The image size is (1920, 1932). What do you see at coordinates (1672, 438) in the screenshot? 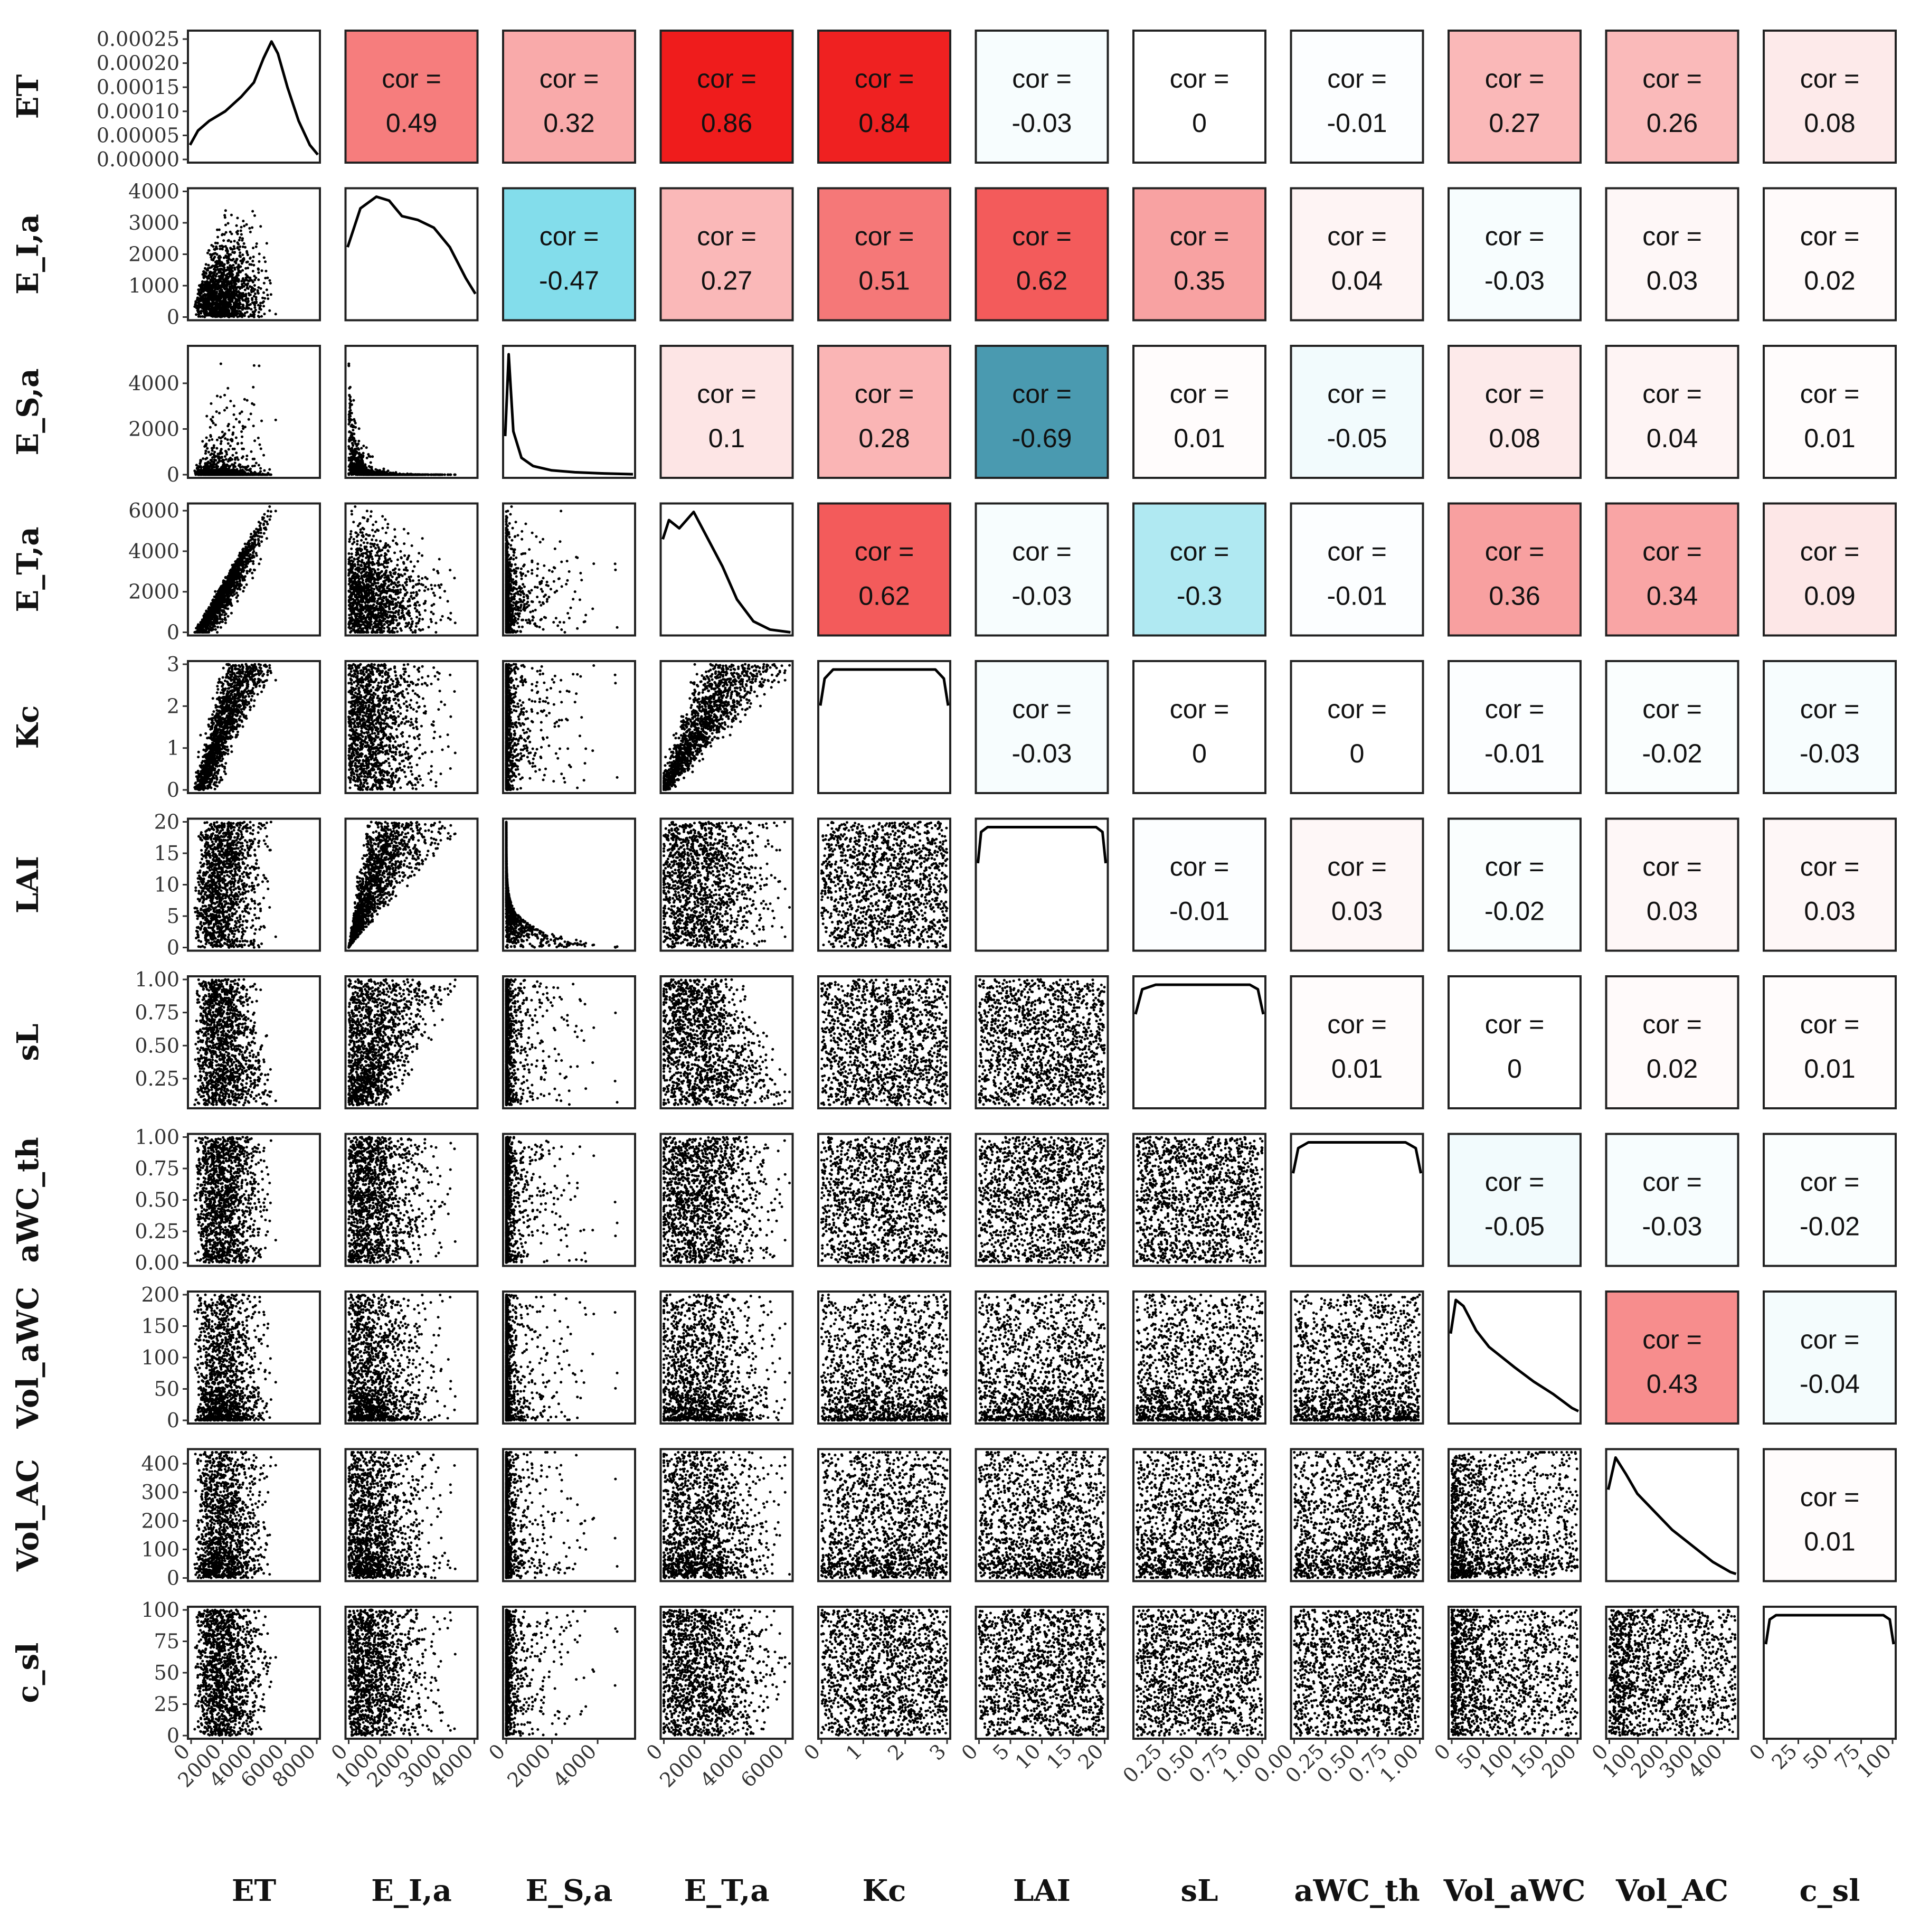
I see `cor-value-label: 0.04` at bounding box center [1672, 438].